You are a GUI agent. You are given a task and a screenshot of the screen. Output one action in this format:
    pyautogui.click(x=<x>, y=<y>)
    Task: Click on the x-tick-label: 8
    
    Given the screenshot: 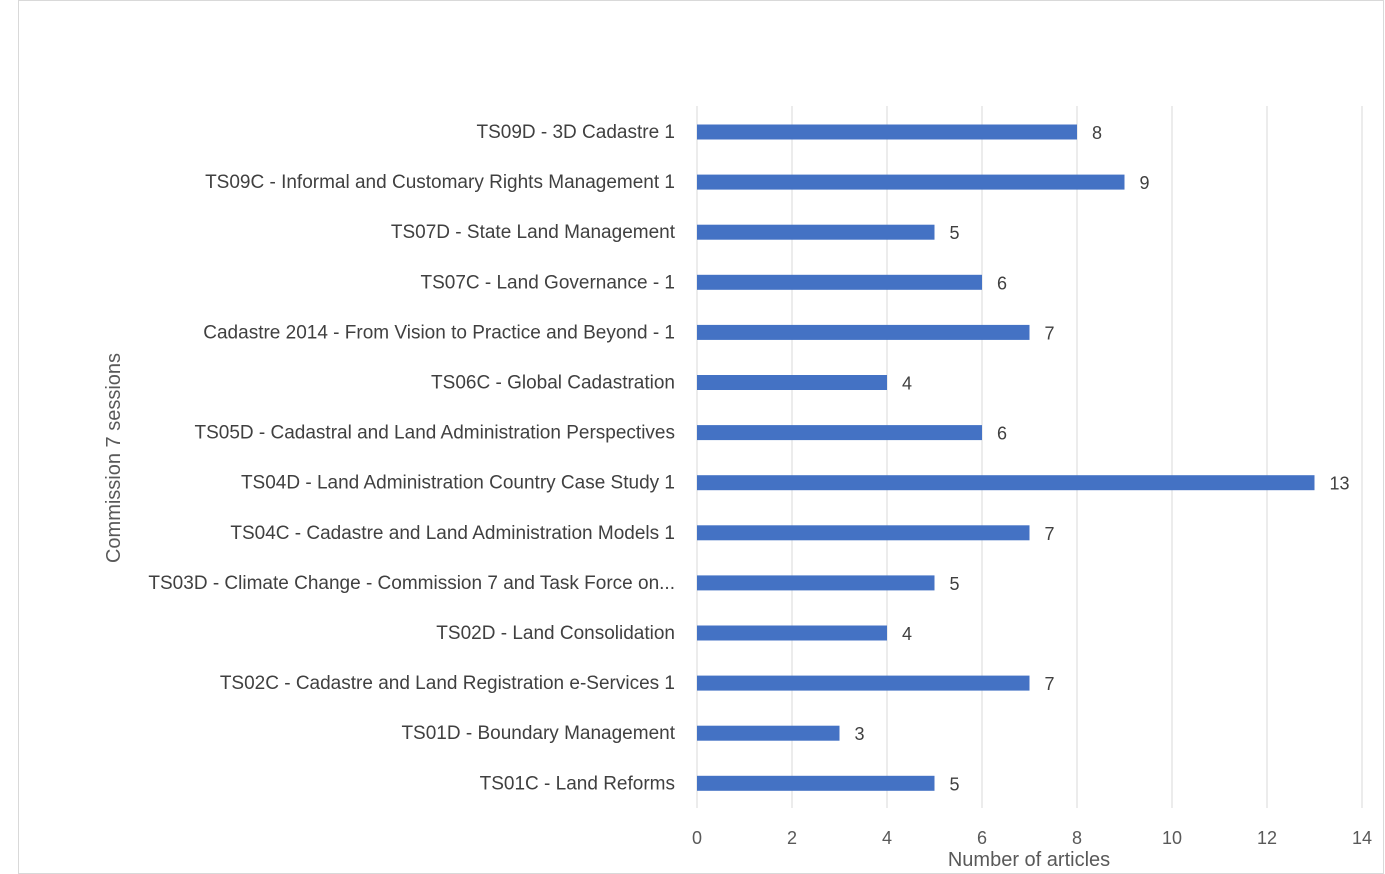 What is the action you would take?
    pyautogui.click(x=1077, y=838)
    